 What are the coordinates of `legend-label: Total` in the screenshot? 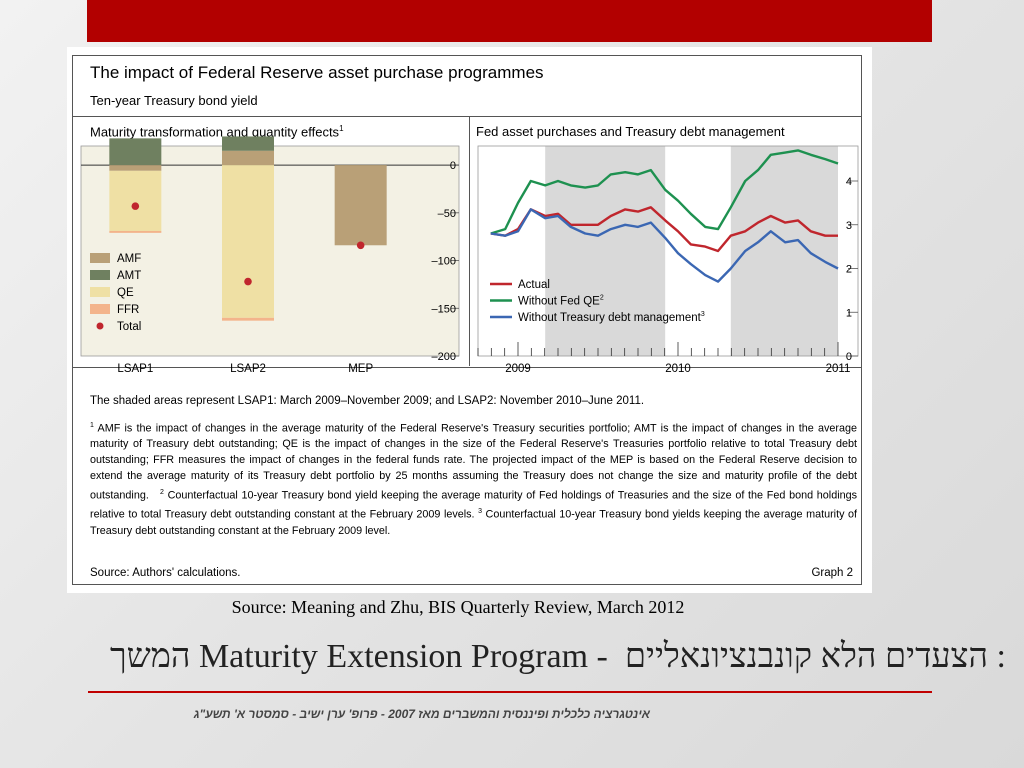 It's located at (129, 327).